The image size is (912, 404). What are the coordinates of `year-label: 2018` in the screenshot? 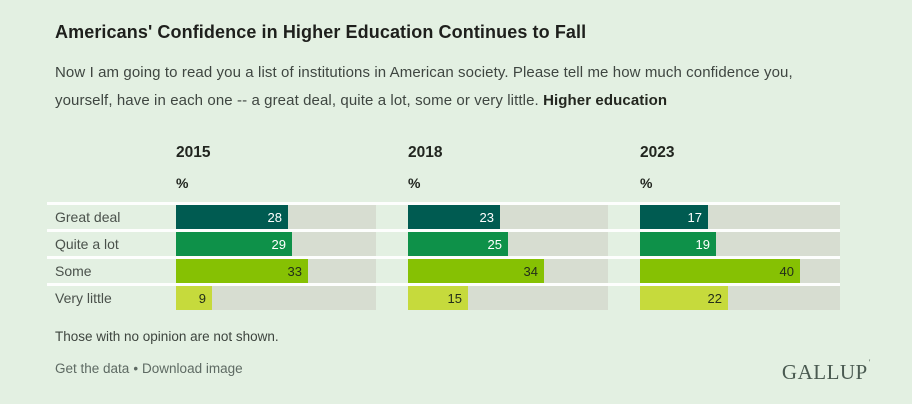 It's located at (425, 152).